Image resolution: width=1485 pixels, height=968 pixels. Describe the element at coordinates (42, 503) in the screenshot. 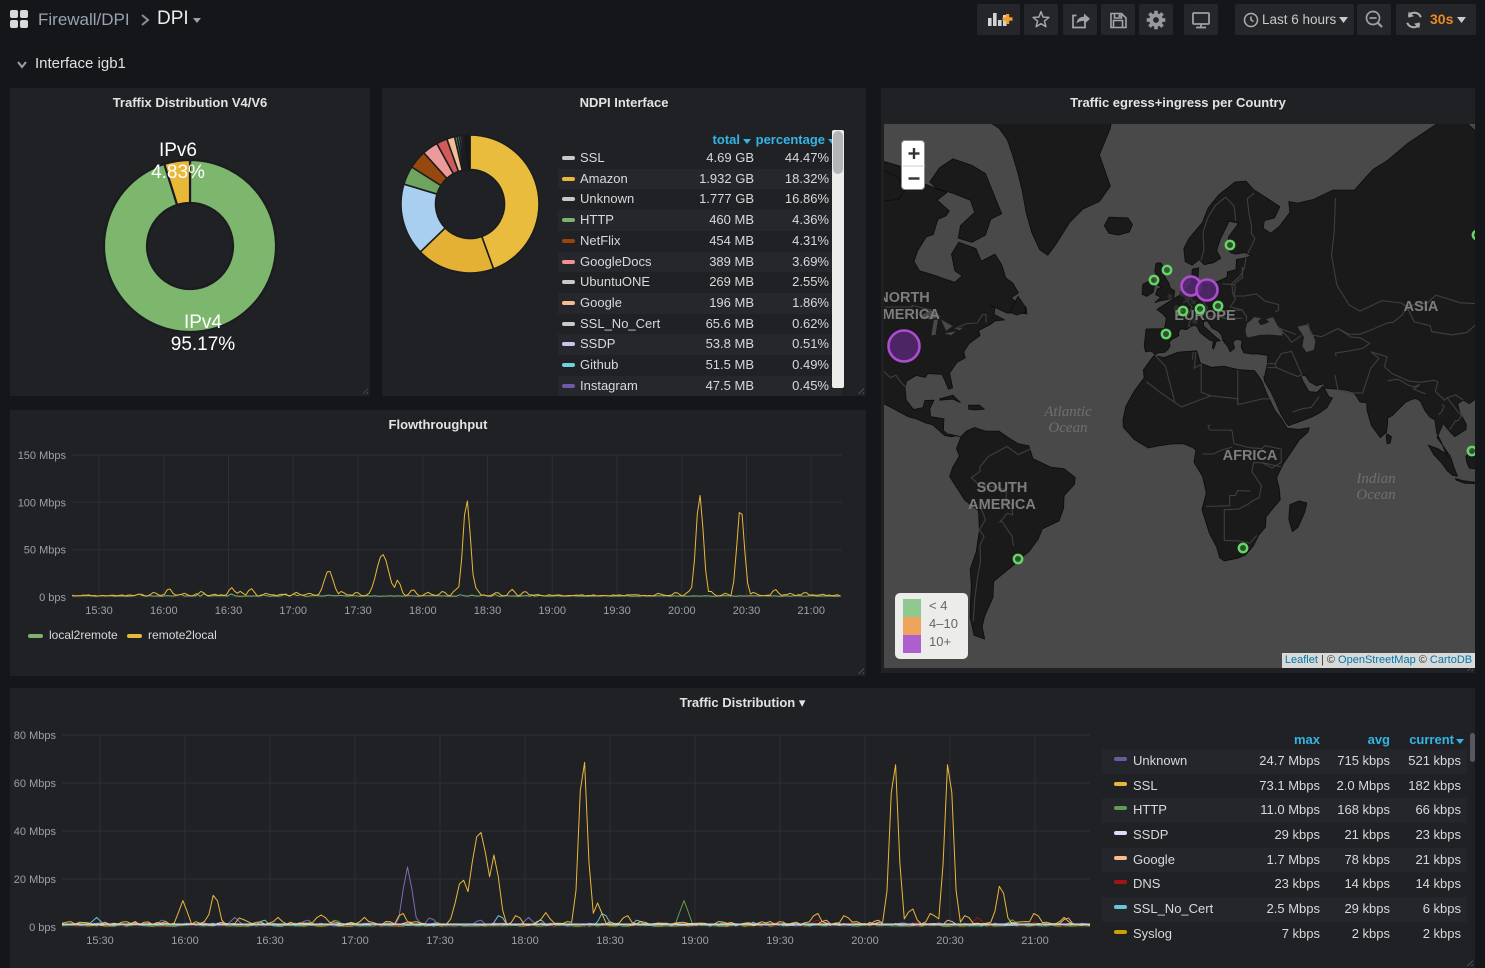

I see `svg-text: 100 Mbps` at that location.